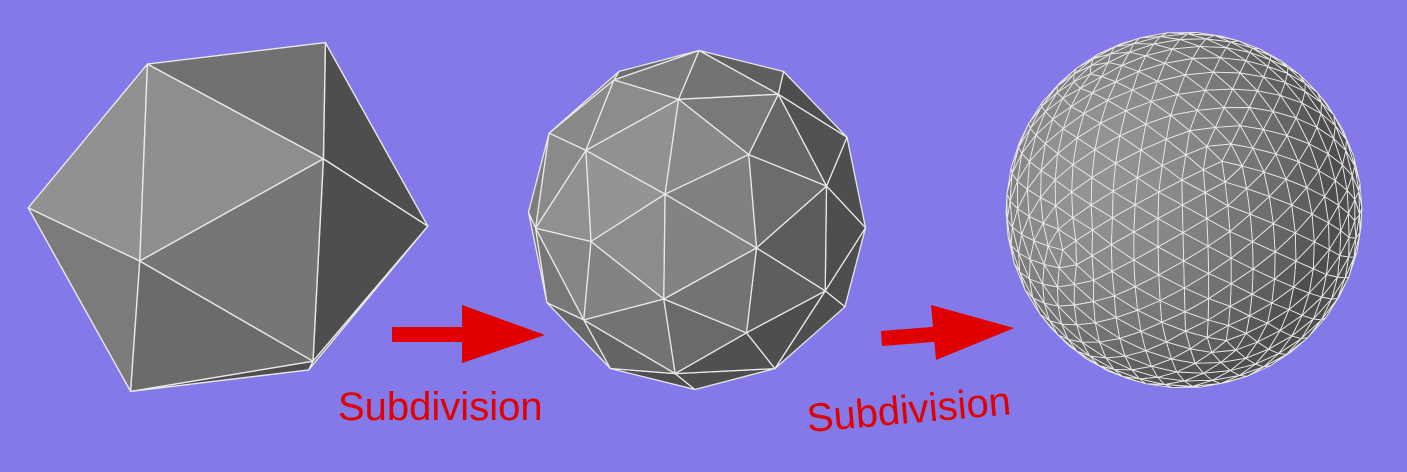  I want to click on subdivision-label-1: Subdivision, so click(440, 407).